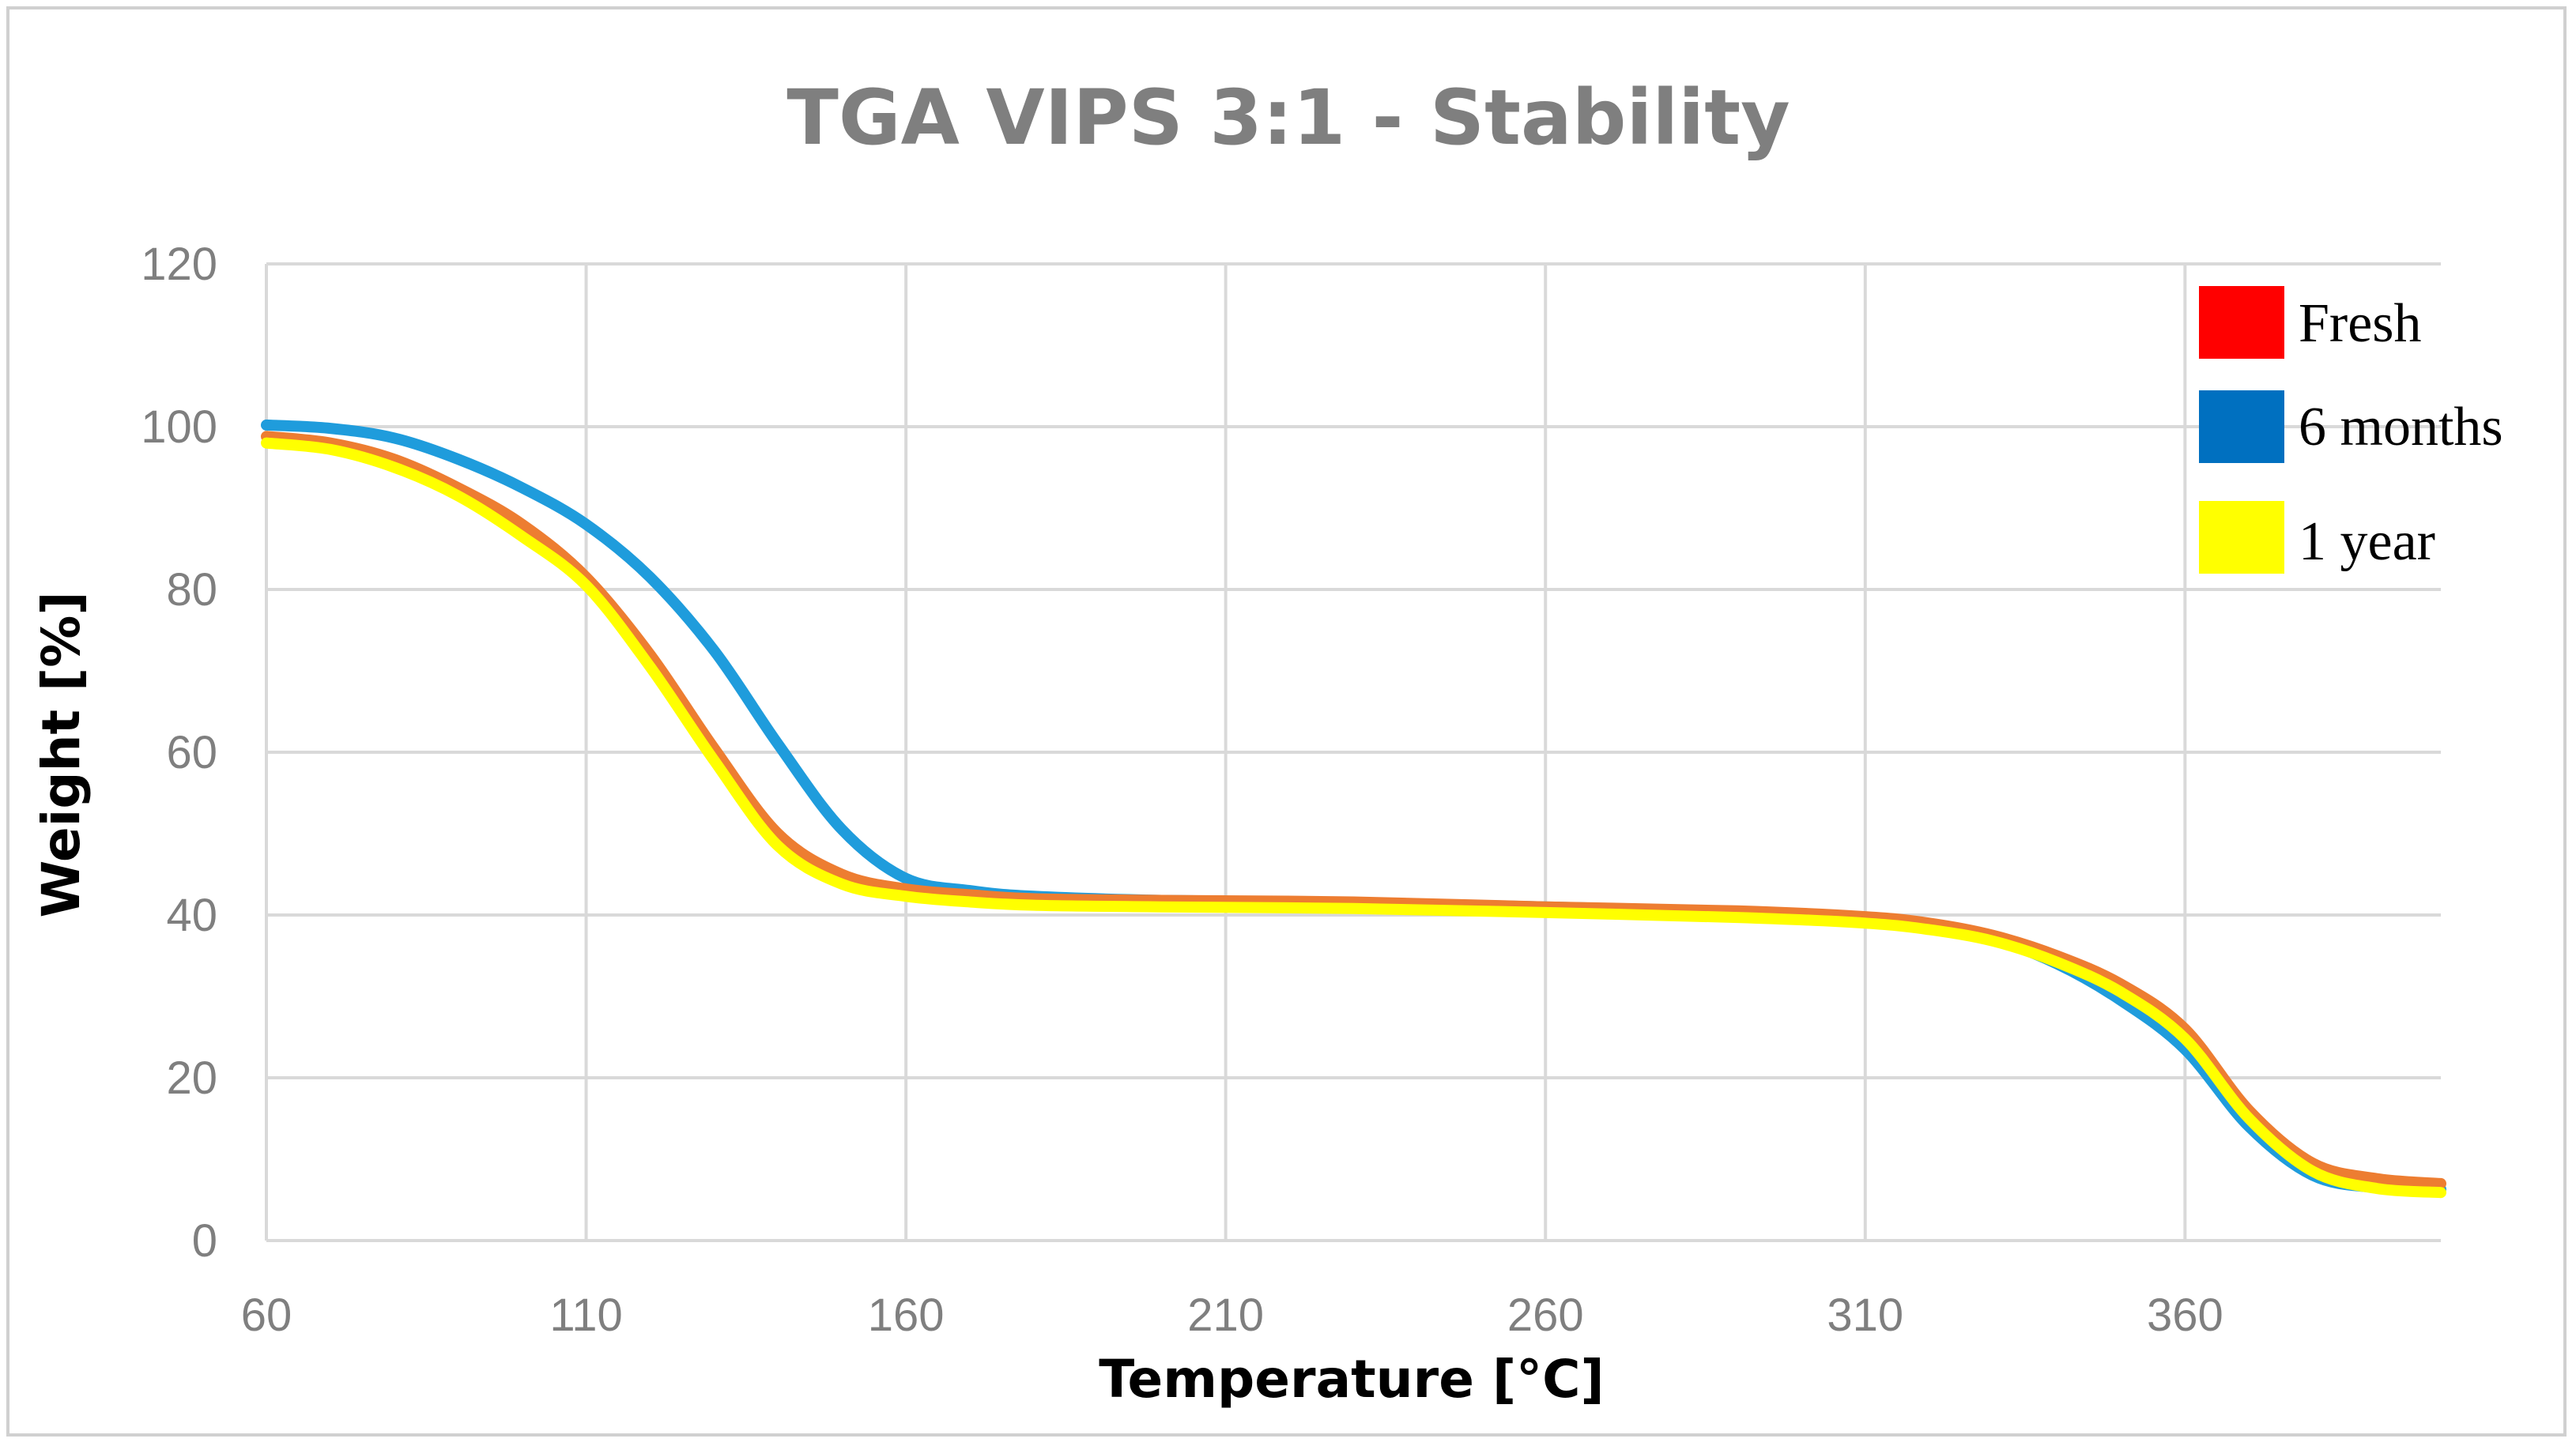 Image resolution: width=2576 pixels, height=1446 pixels. I want to click on y-tick-label: 20, so click(191, 1078).